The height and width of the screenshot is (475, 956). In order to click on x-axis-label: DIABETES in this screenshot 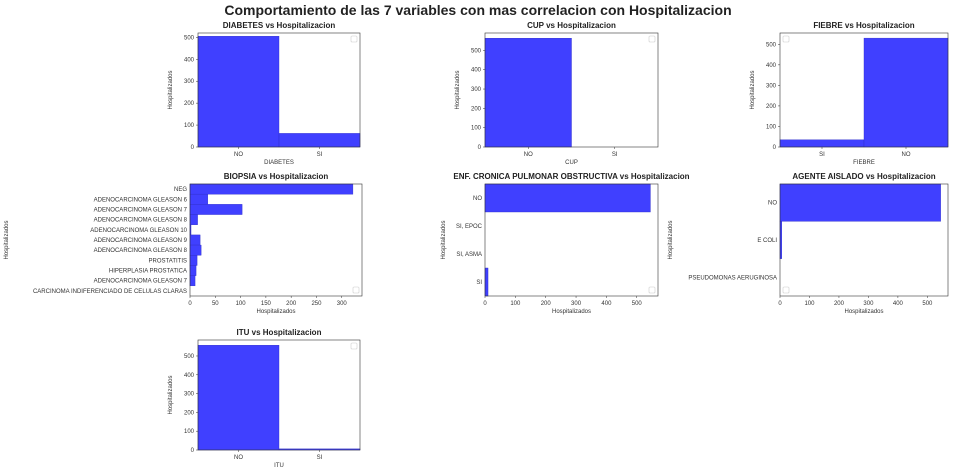, I will do `click(279, 163)`.